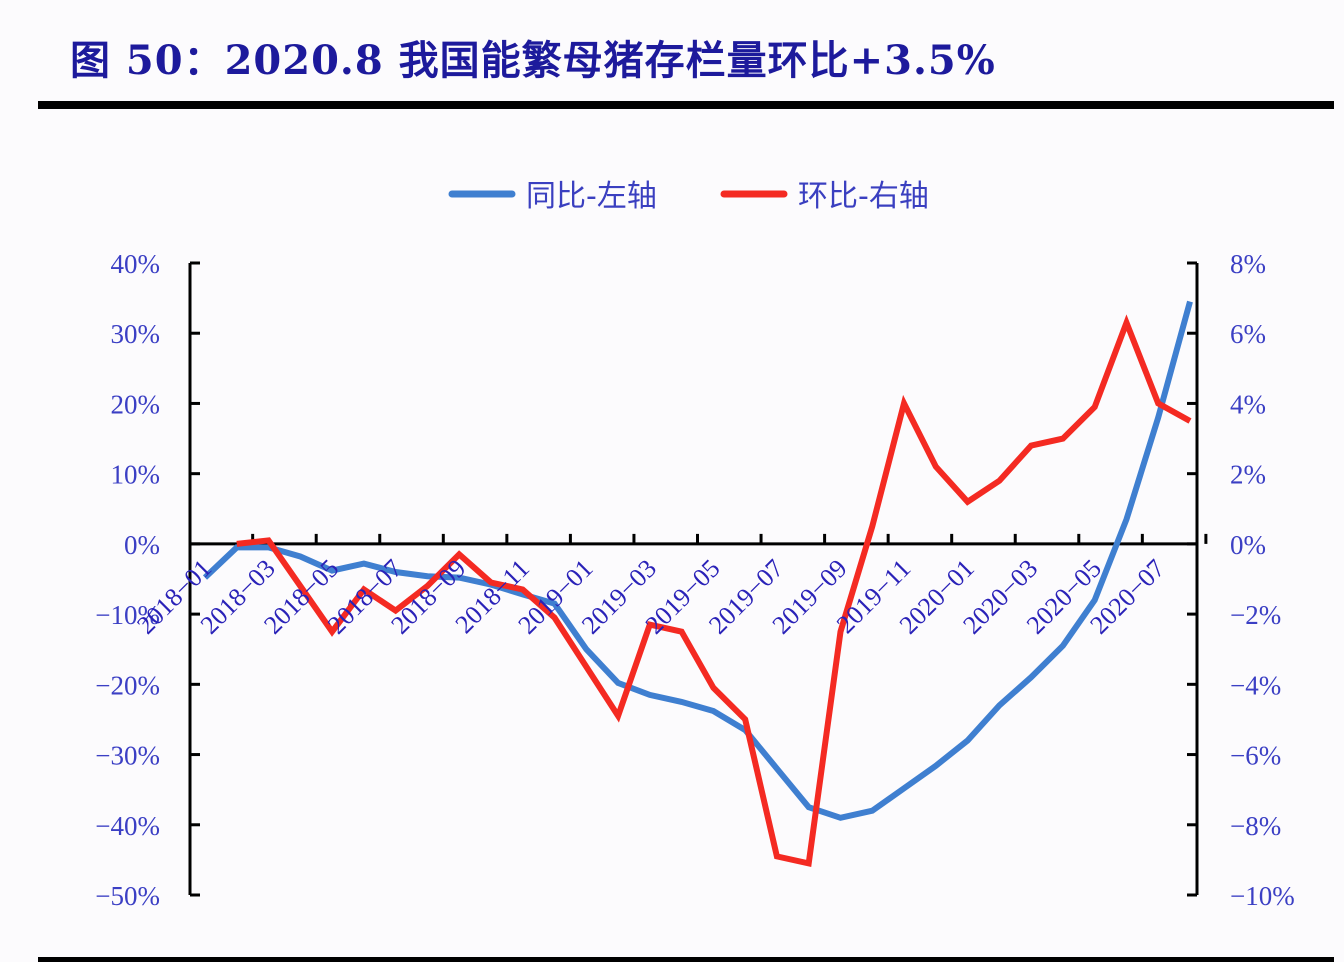 The width and height of the screenshot is (1344, 962). I want to click on left-tick-label: −50%, so click(127, 896).